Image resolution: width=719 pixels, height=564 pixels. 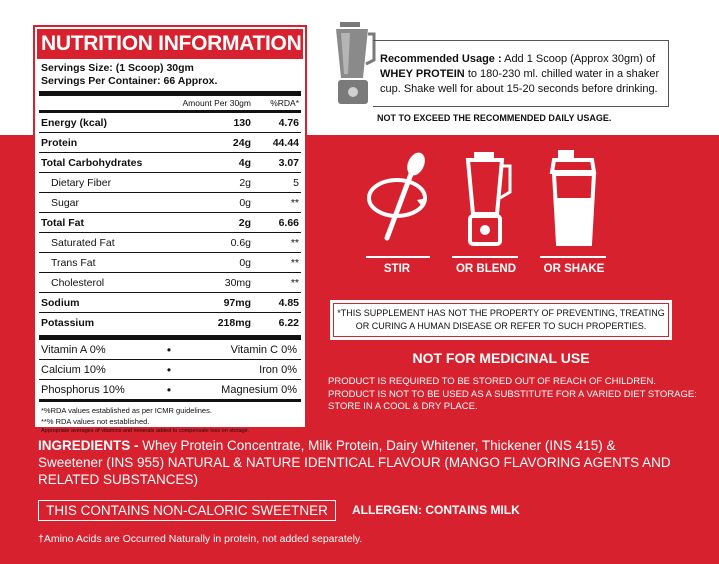 What do you see at coordinates (60, 302) in the screenshot?
I see `nutrient-label: Sodium` at bounding box center [60, 302].